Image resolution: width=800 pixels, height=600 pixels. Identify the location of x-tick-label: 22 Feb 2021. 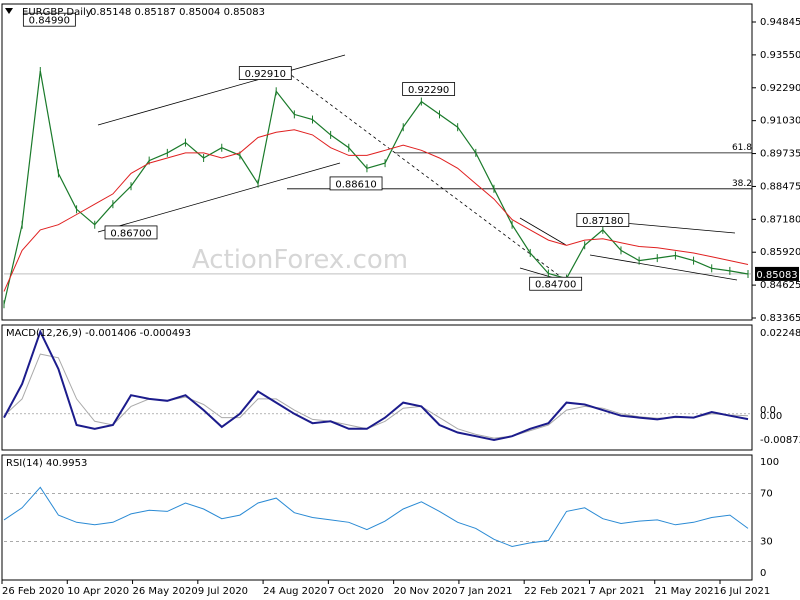
(555, 591).